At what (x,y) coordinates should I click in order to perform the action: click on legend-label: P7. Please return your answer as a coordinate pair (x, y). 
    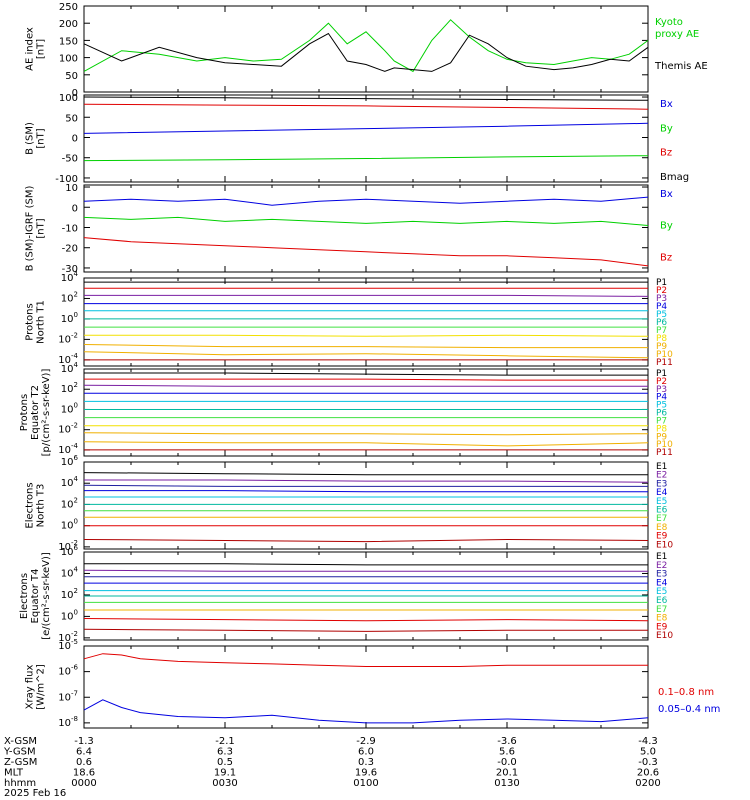
    Looking at the image, I should click on (661, 331).